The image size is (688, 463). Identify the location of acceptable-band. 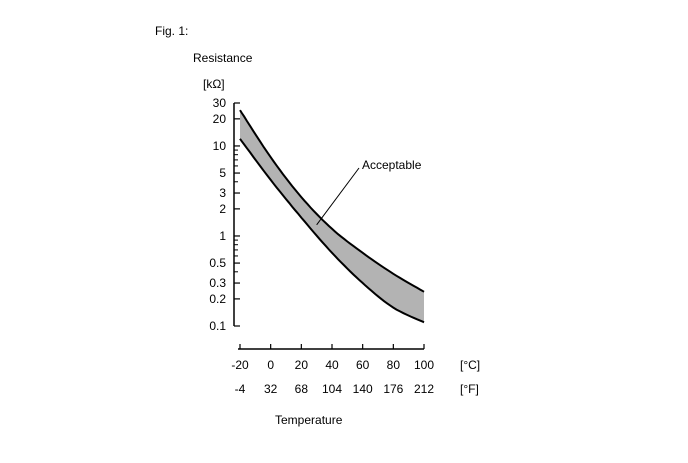
(332, 216).